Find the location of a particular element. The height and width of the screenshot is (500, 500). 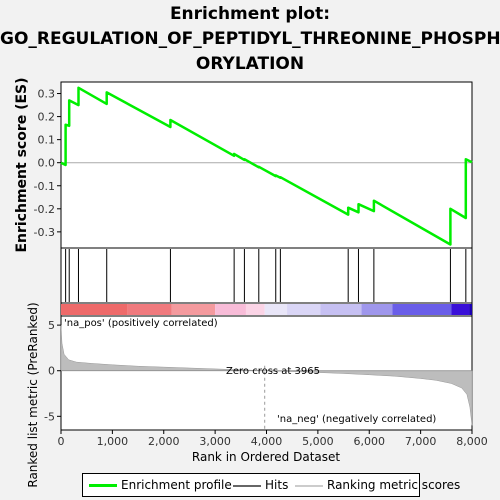

hits-panel is located at coordinates (266, 275).